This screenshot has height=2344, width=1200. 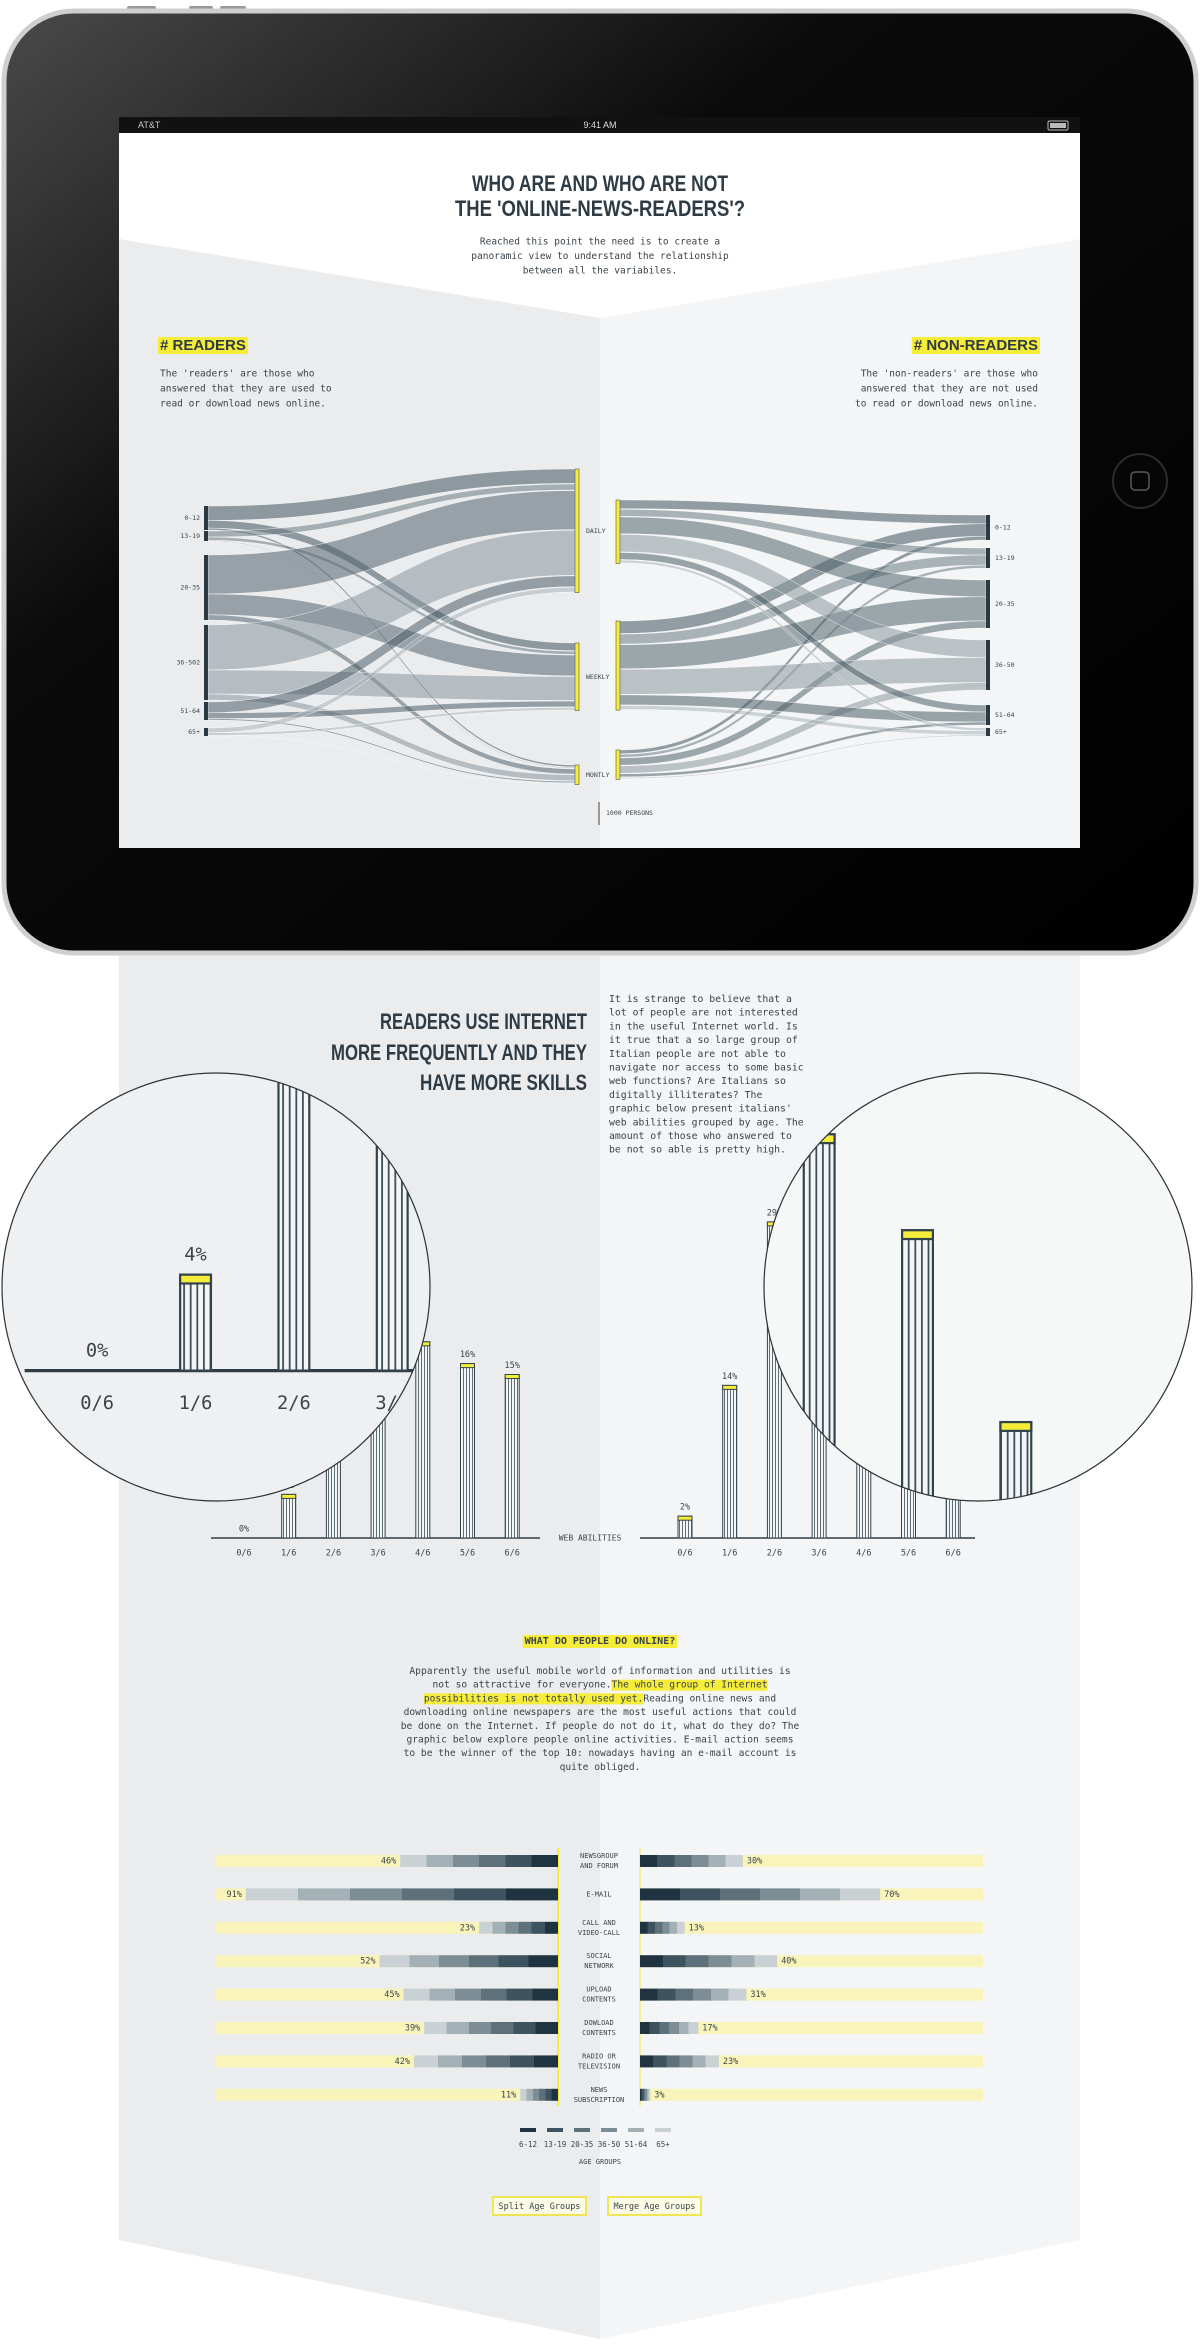 I want to click on title: THE 'ONLINE-NEWS-READERS'?, so click(x=600, y=208).